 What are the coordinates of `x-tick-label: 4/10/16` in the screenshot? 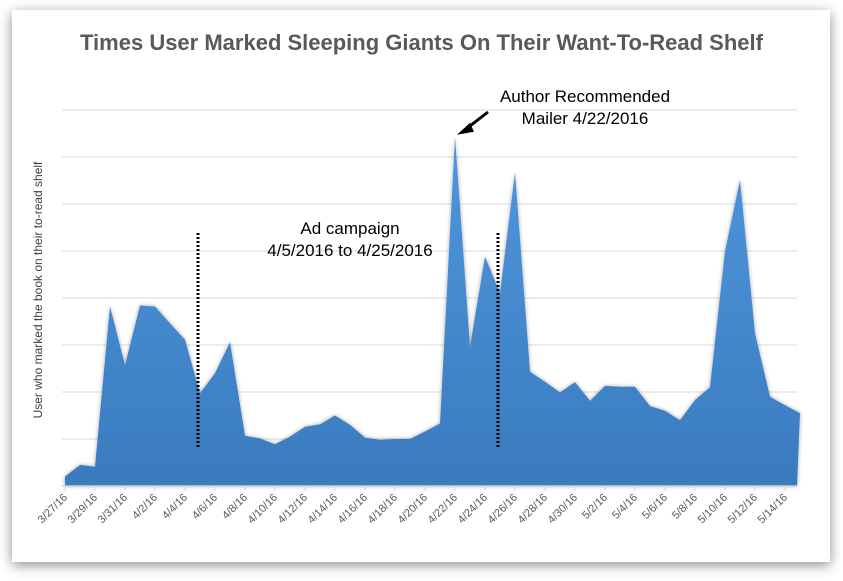 It's located at (263, 509).